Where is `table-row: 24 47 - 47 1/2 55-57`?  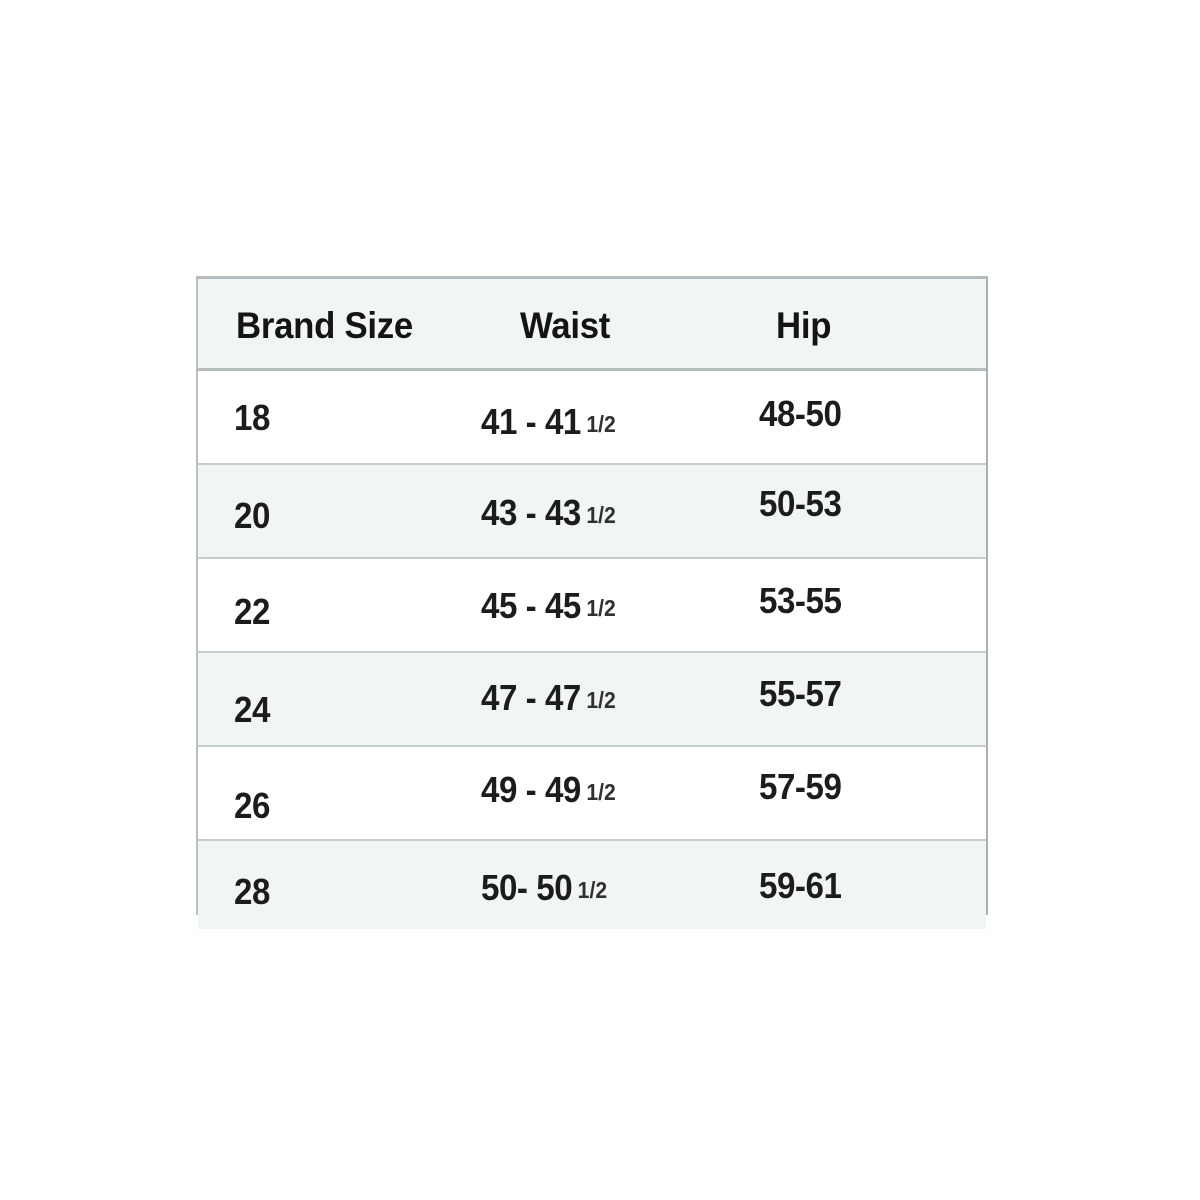
table-row: 24 47 - 47 1/2 55-57 is located at coordinates (592, 700).